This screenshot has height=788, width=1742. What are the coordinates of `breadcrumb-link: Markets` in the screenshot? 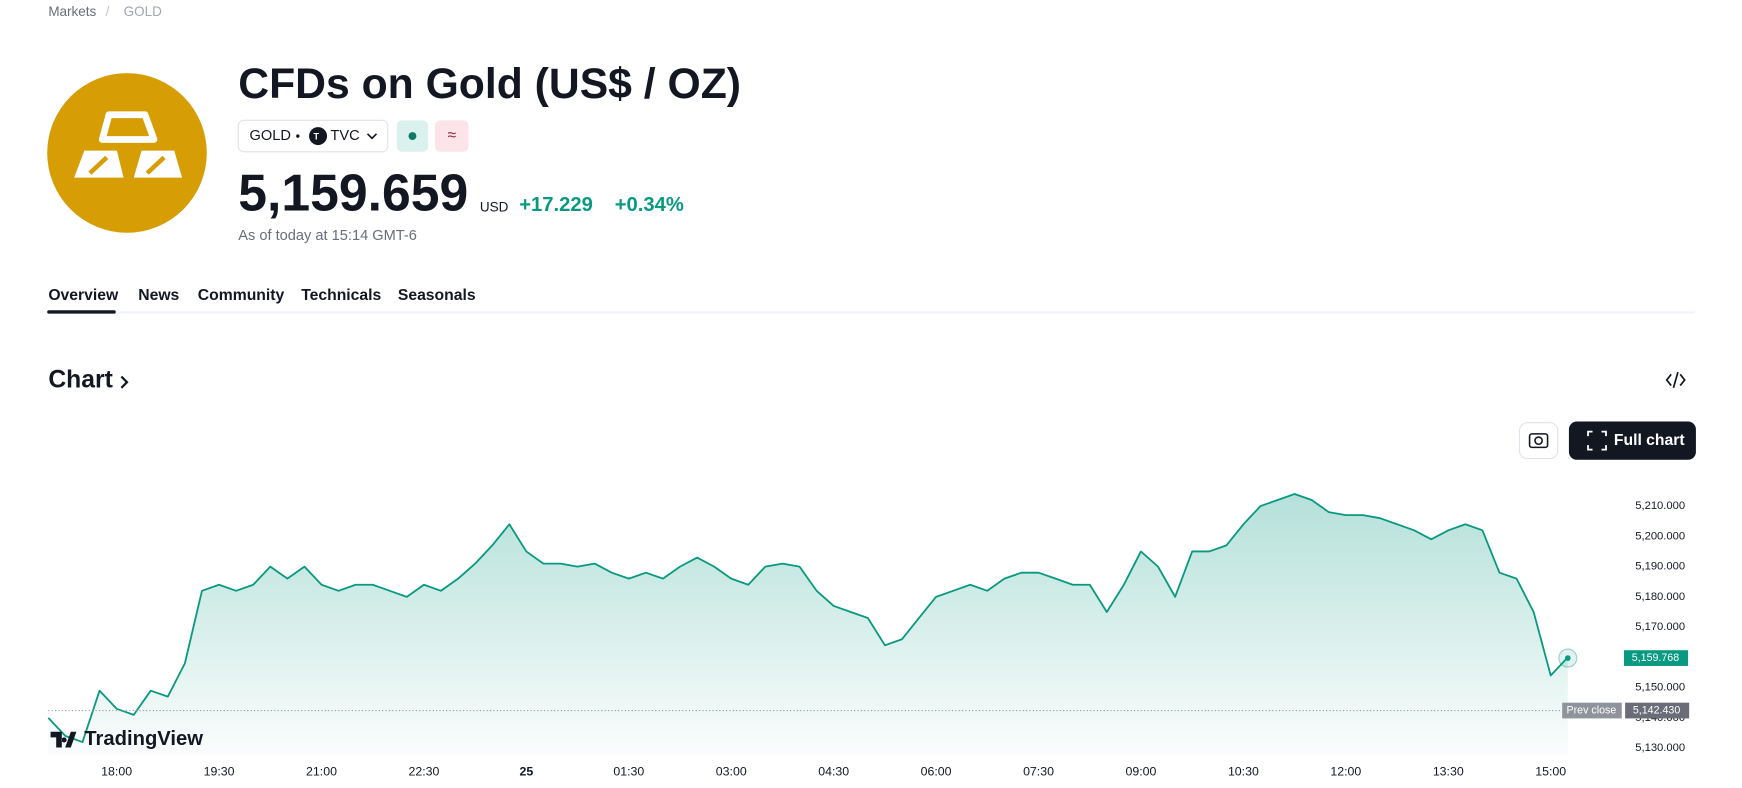 It's located at (72, 11).